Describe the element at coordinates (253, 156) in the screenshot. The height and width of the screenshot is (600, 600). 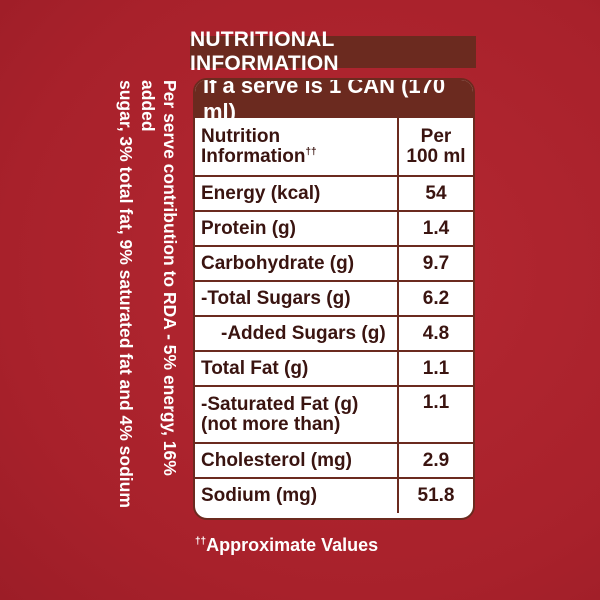
I see `header-nutrient-line2: Information` at that location.